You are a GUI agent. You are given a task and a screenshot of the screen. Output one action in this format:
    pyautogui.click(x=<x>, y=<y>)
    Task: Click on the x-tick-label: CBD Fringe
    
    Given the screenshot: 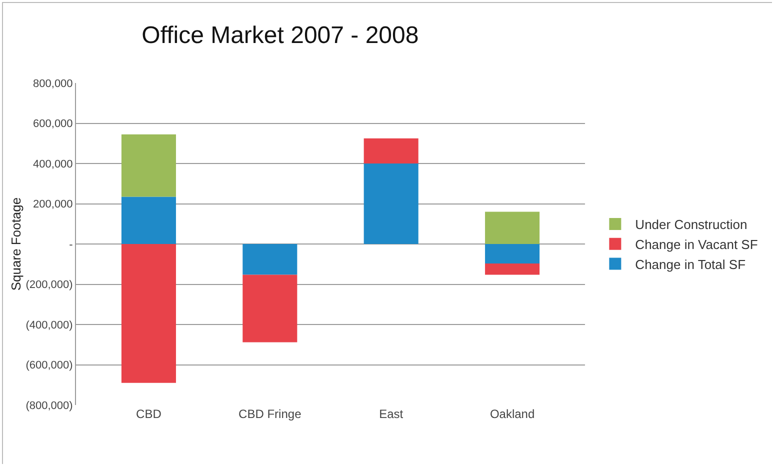 What is the action you would take?
    pyautogui.click(x=270, y=414)
    